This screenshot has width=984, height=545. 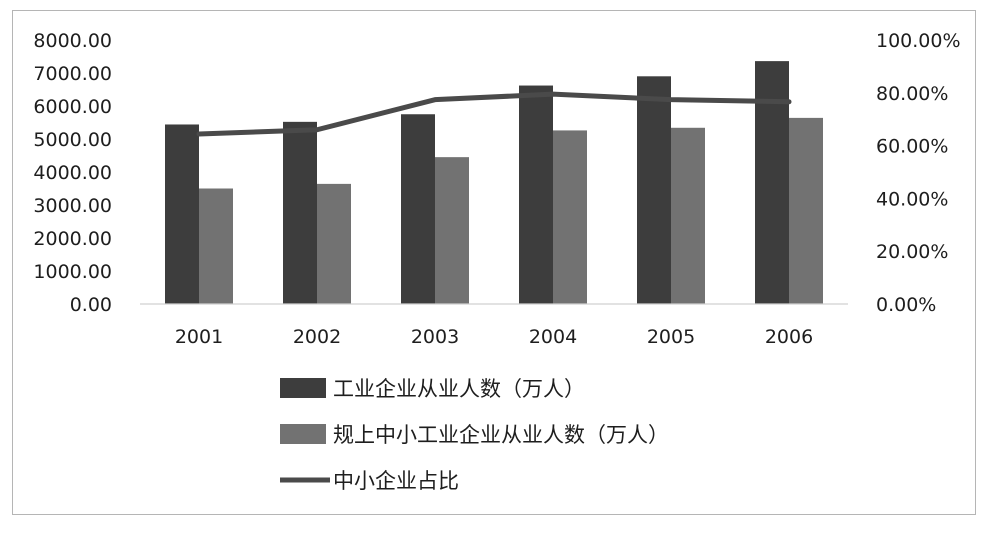 I want to click on left-axis-tick-label: 0.00, so click(x=91, y=305).